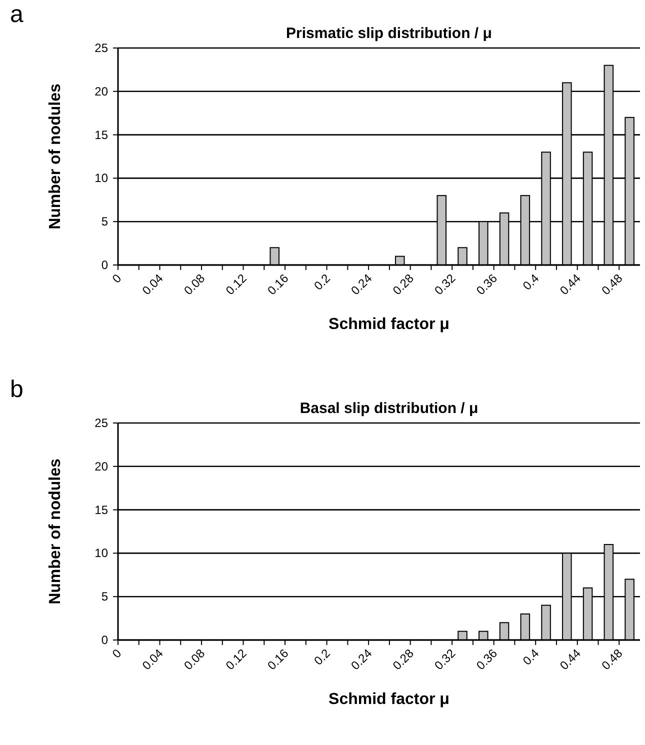 The image size is (645, 745). What do you see at coordinates (389, 408) in the screenshot?
I see `chart-title: Basal slip distribution / μ` at bounding box center [389, 408].